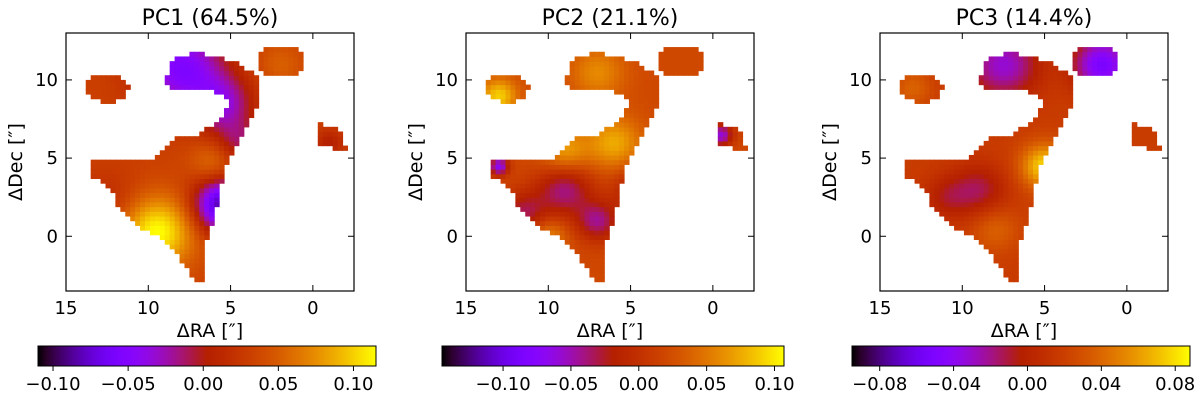 The height and width of the screenshot is (401, 1200). What do you see at coordinates (570, 384) in the screenshot?
I see `colorbar-tick-label: −0.05` at bounding box center [570, 384].